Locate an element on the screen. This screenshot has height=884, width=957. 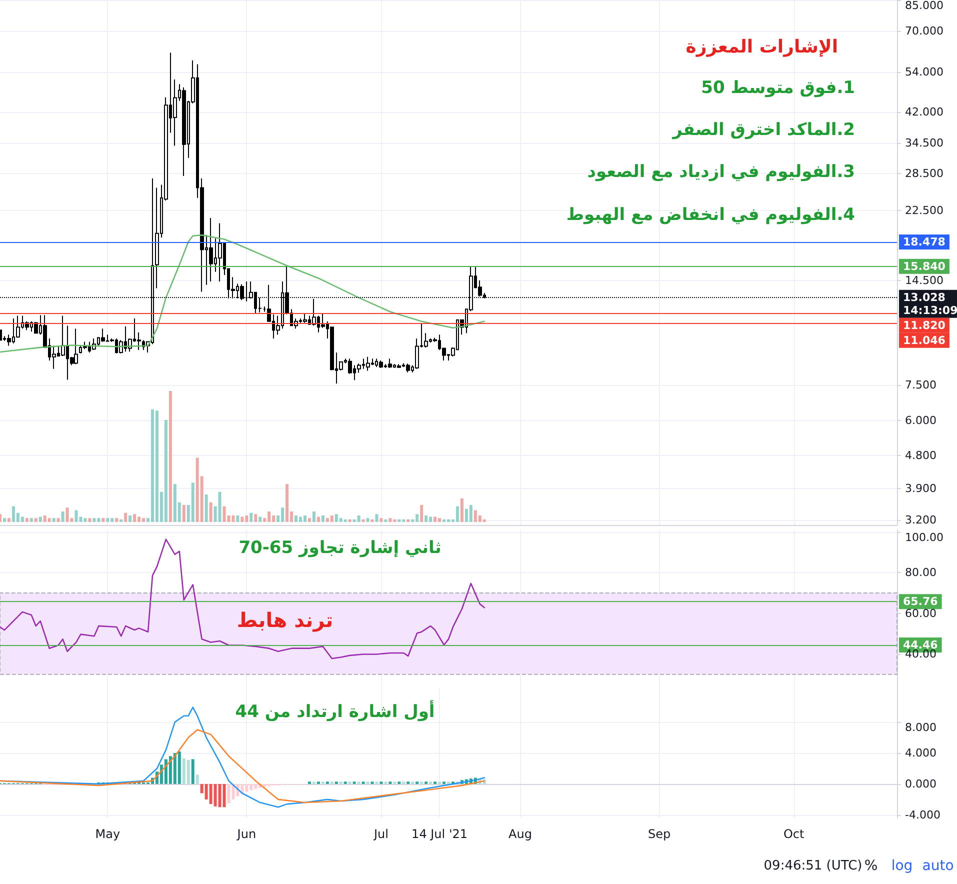
x-tick-label: Aug is located at coordinates (520, 834).